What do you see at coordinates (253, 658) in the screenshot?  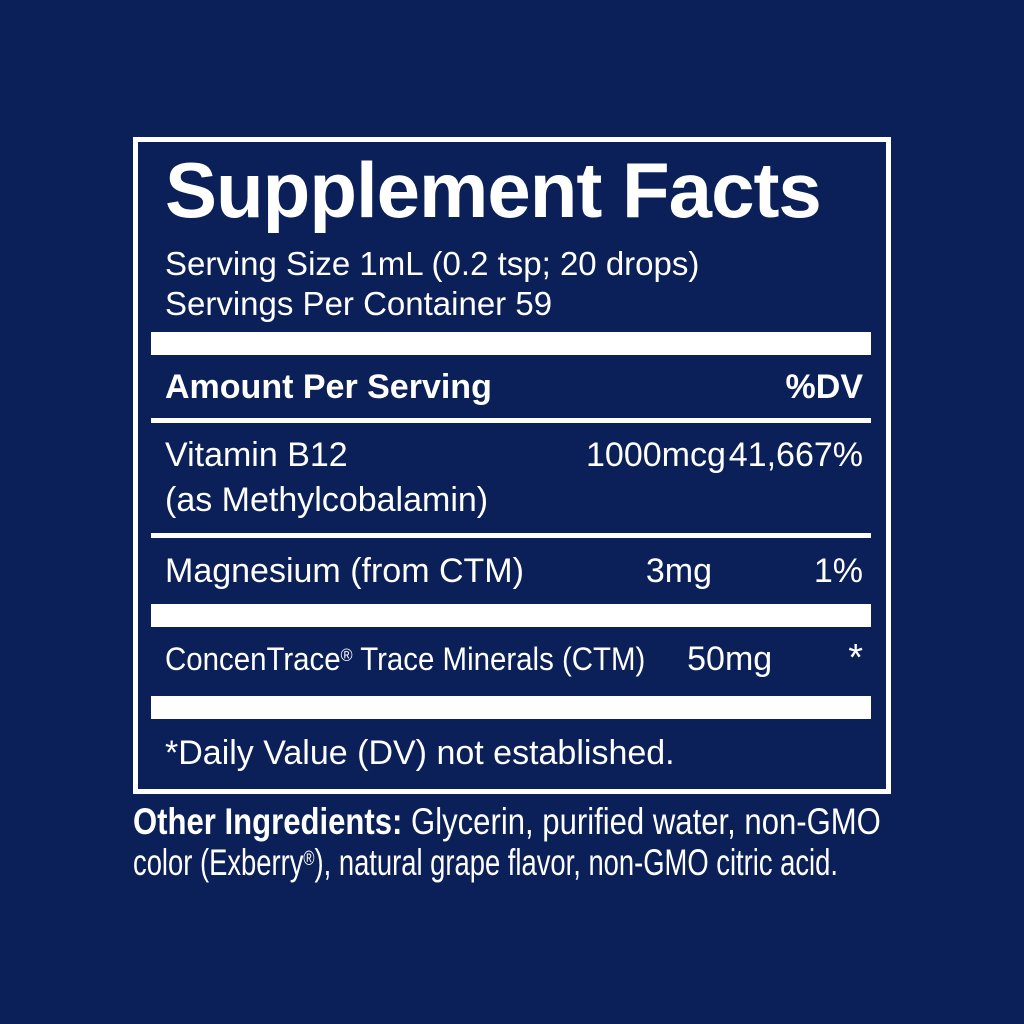 I see `brand-name: ConcenTrace` at bounding box center [253, 658].